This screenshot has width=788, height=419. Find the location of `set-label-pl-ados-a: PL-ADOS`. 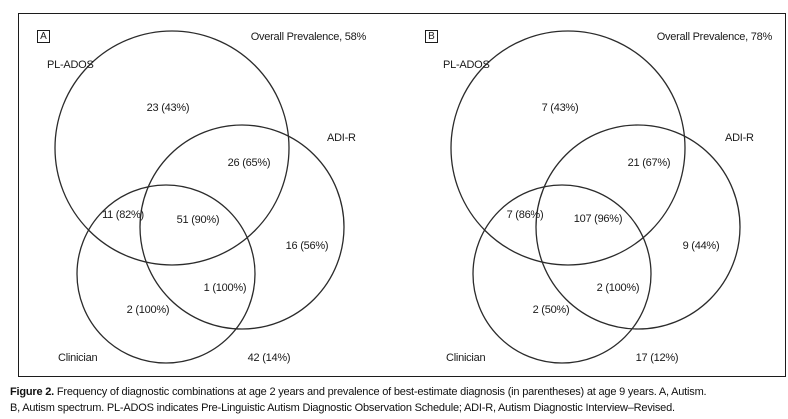

set-label-pl-ados-a: PL-ADOS is located at coordinates (70, 65).